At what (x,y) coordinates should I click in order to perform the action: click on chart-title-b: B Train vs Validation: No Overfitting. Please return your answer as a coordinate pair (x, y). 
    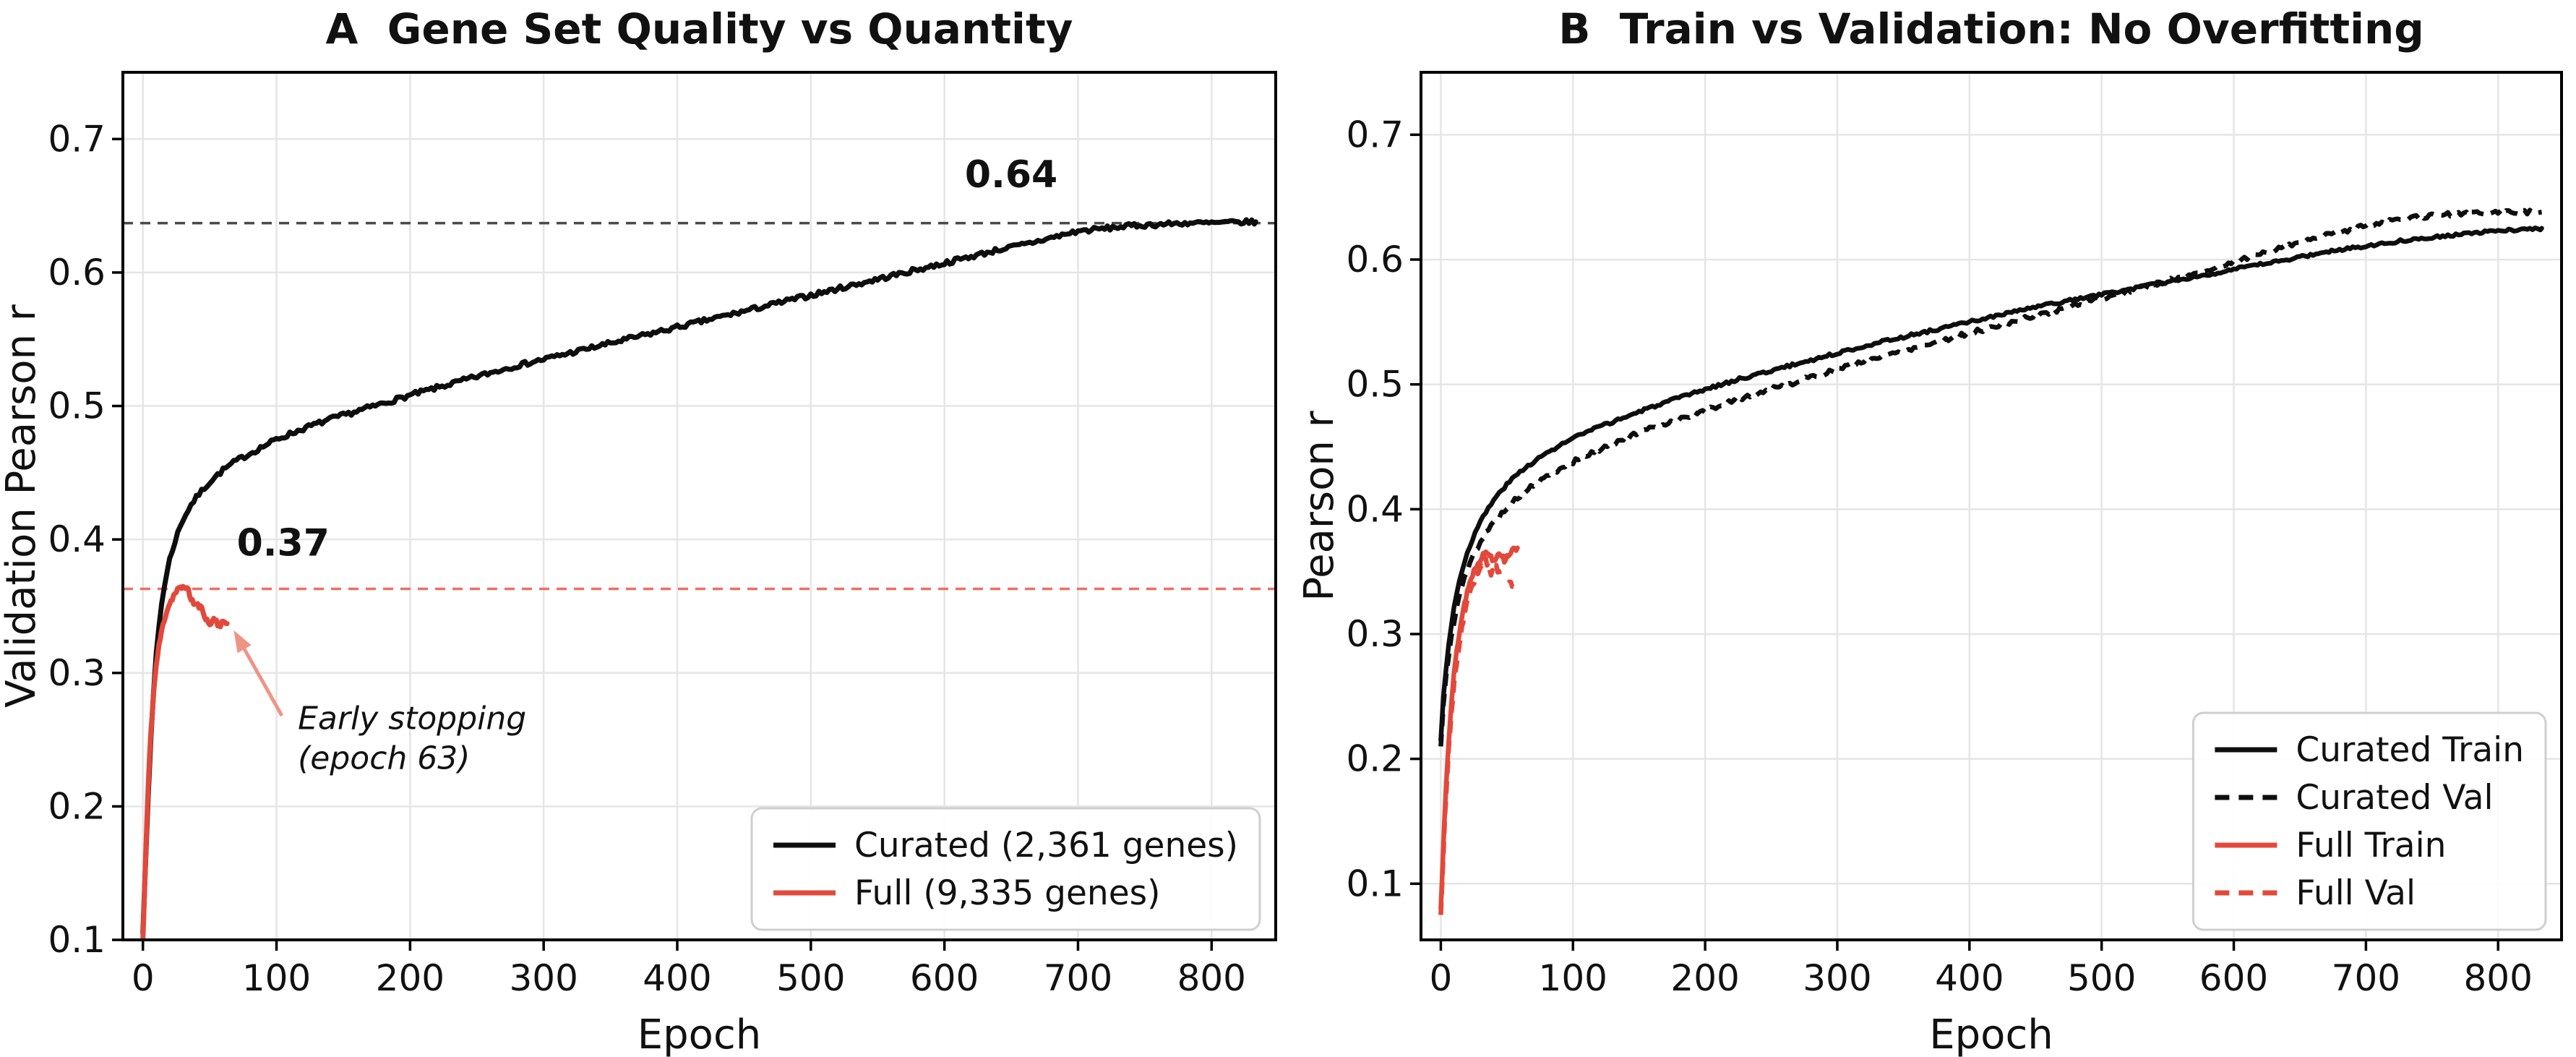
    Looking at the image, I should click on (1991, 29).